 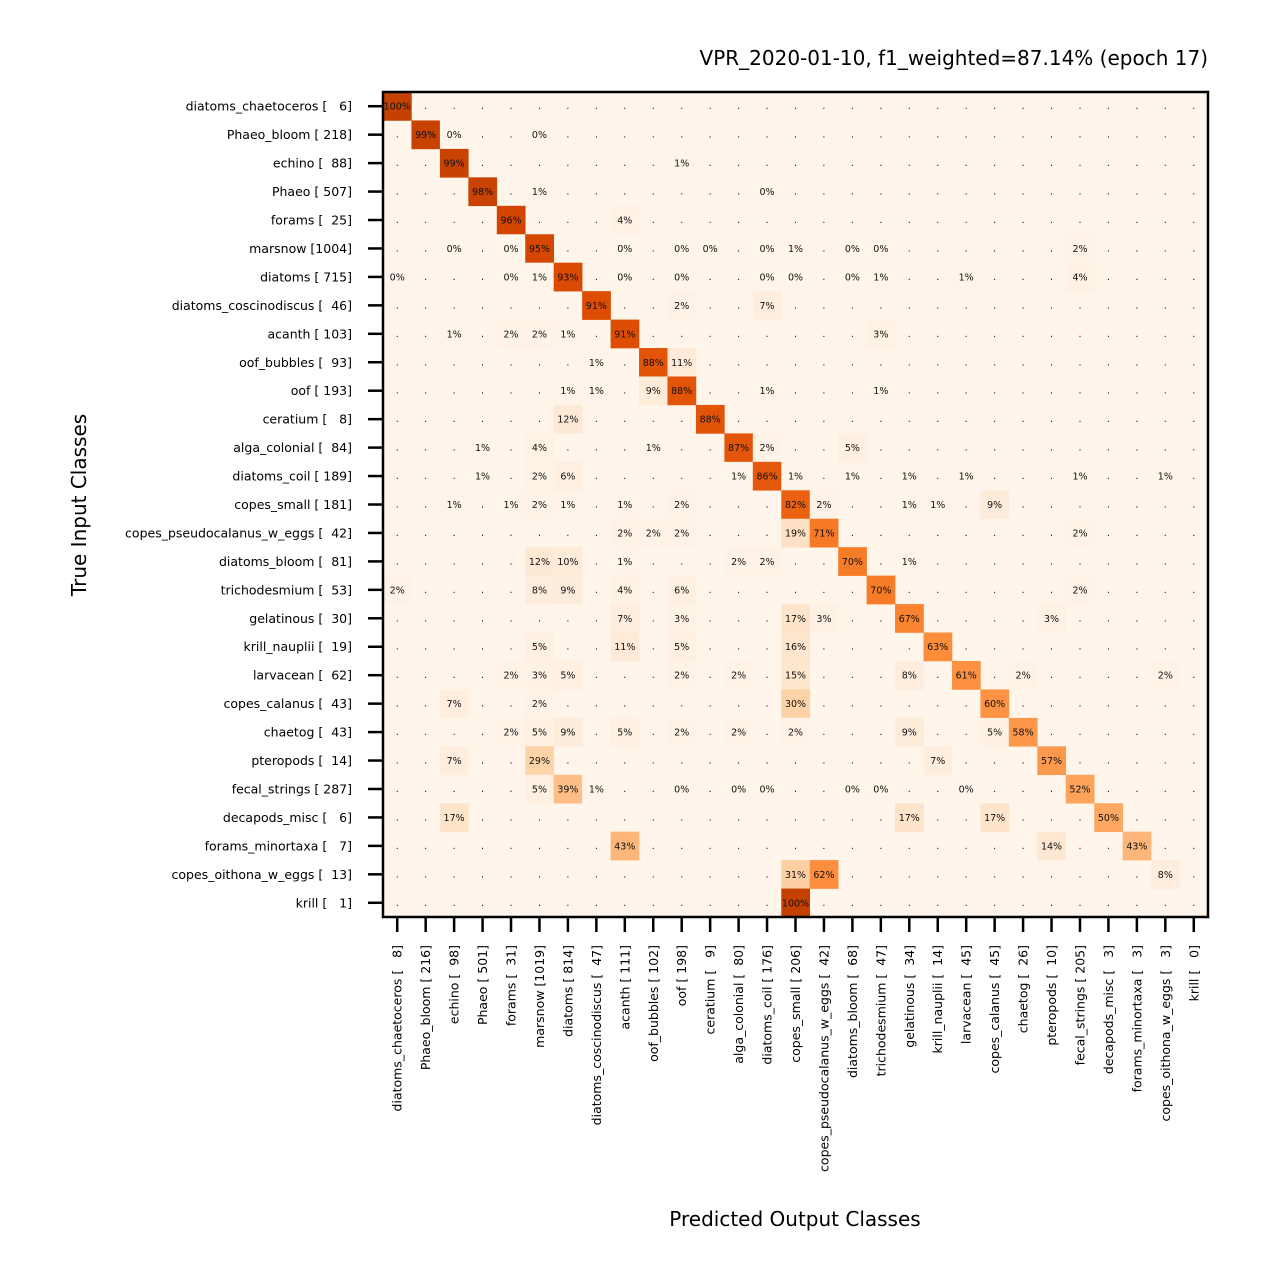 I want to click on cell-value-label: 10%, so click(x=567, y=562).